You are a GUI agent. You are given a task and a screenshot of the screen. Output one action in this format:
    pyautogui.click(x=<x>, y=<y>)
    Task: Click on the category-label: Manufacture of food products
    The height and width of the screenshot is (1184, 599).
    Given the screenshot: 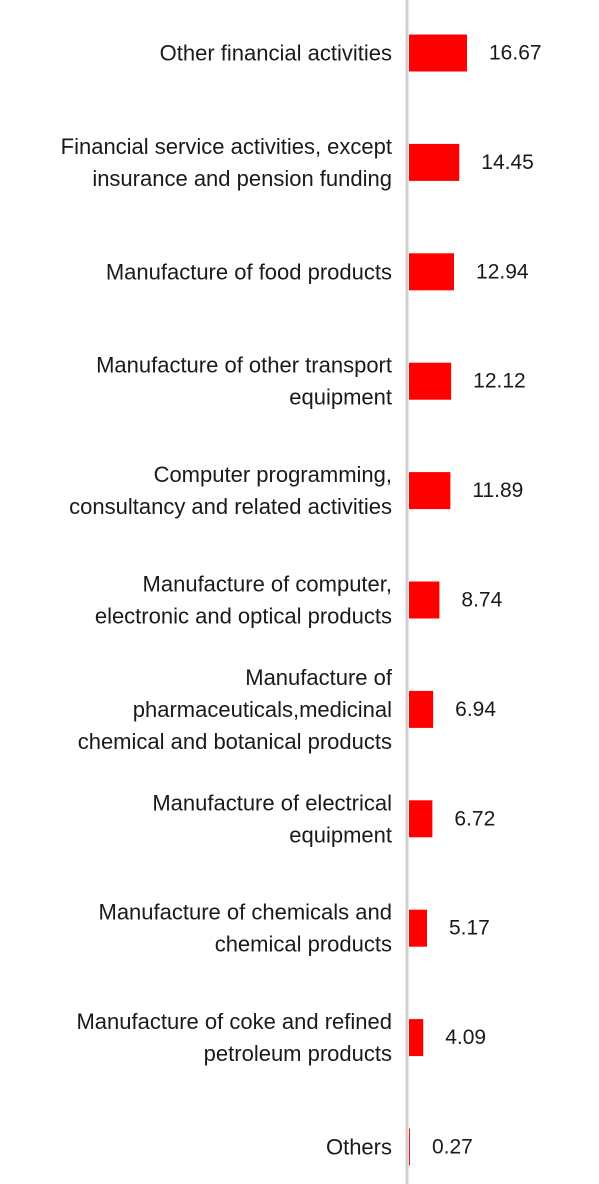 What is the action you would take?
    pyautogui.click(x=249, y=271)
    